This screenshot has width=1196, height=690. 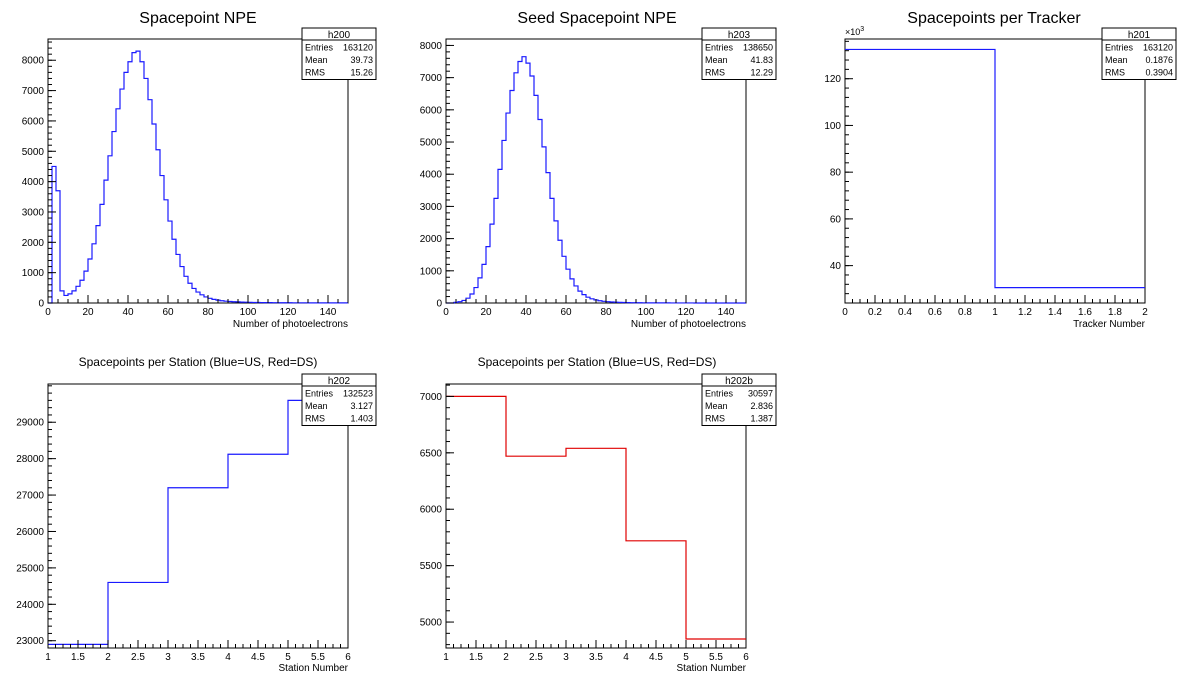 What do you see at coordinates (526, 312) in the screenshot?
I see `x-tick-label: 40` at bounding box center [526, 312].